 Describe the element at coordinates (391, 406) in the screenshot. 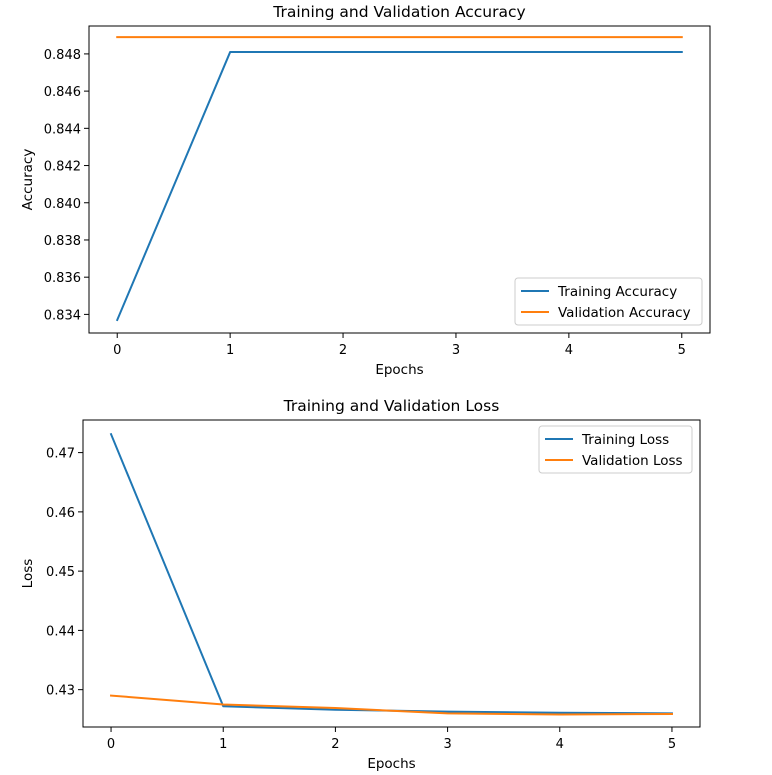

I see `chart-title: Training and Validation Loss` at that location.